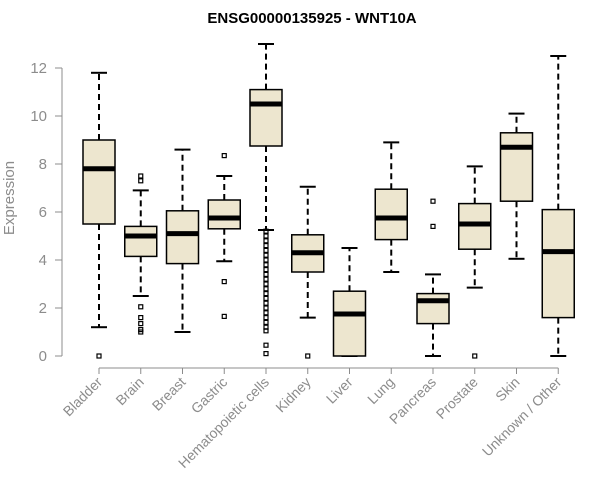 Image resolution: width=600 pixels, height=500 pixels. What do you see at coordinates (129, 391) in the screenshot?
I see `x-tick-label: Brain` at bounding box center [129, 391].